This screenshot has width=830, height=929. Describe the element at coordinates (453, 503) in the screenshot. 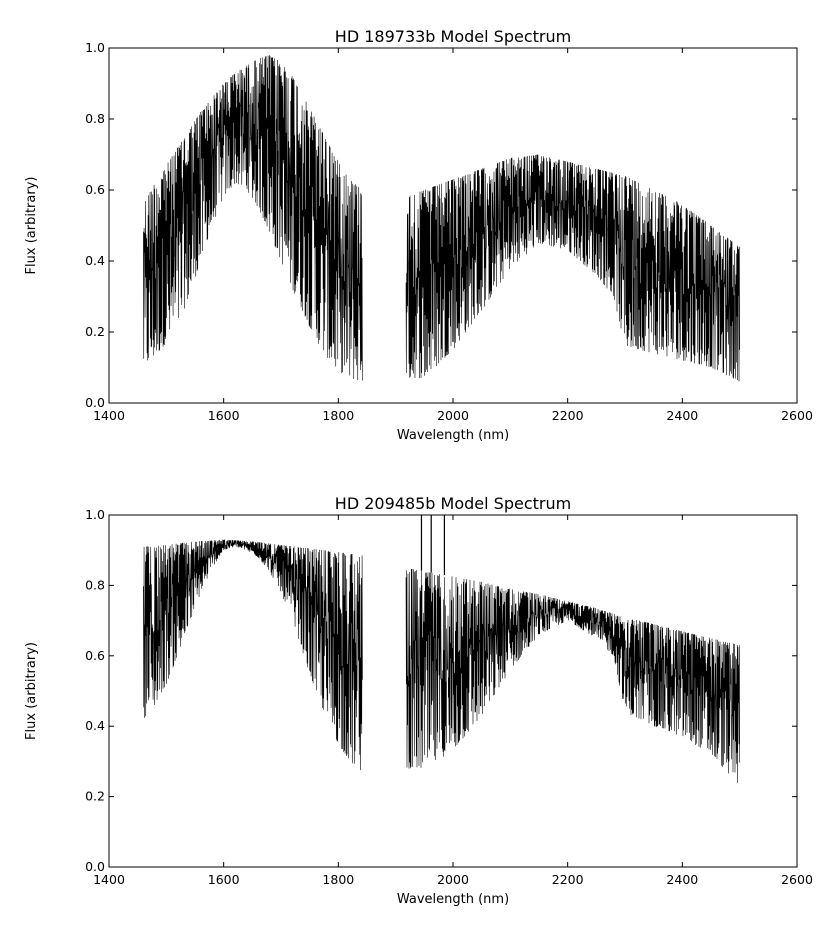

I see `chart-title: HD 209485b Model Spectrum` at that location.